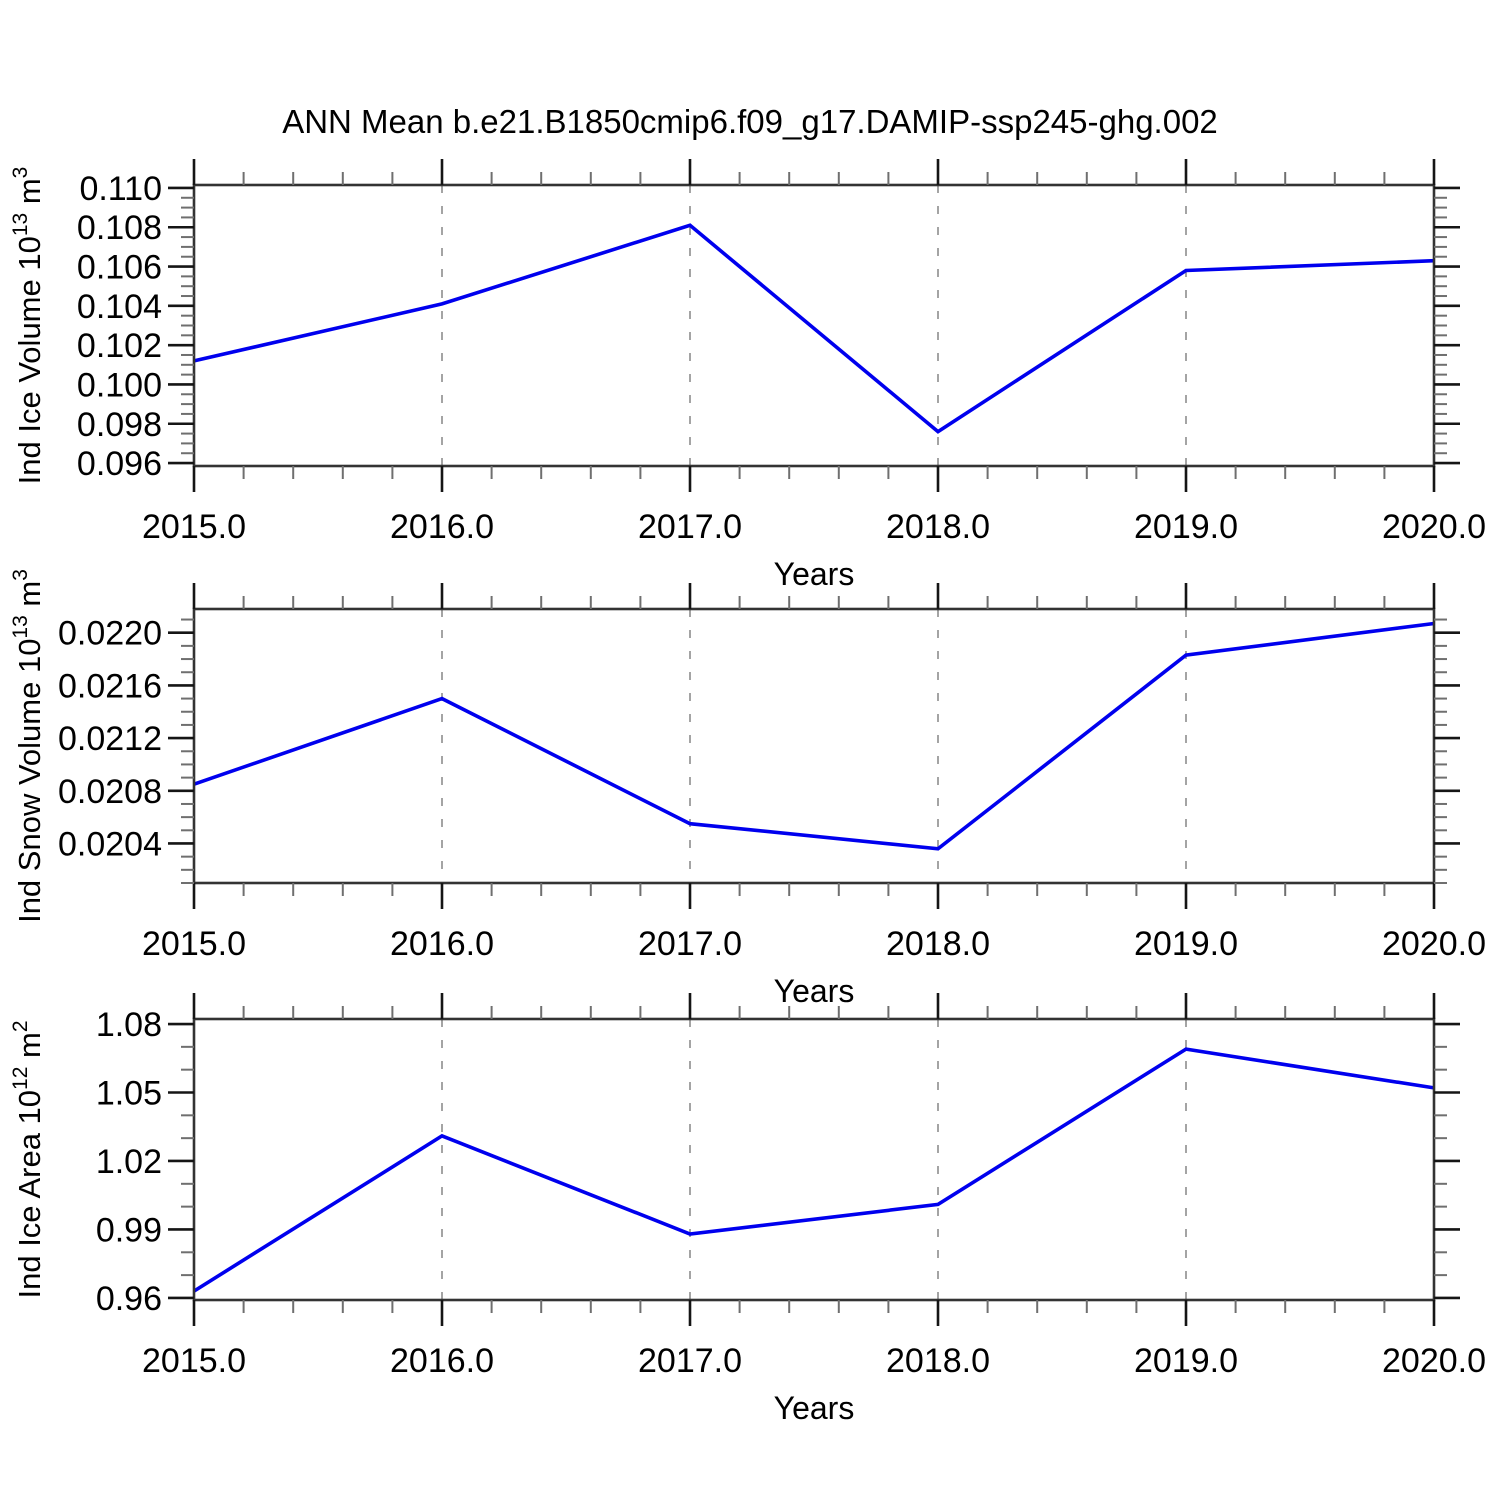  What do you see at coordinates (110, 792) in the screenshot?
I see `y-tick-label: 0.0208` at bounding box center [110, 792].